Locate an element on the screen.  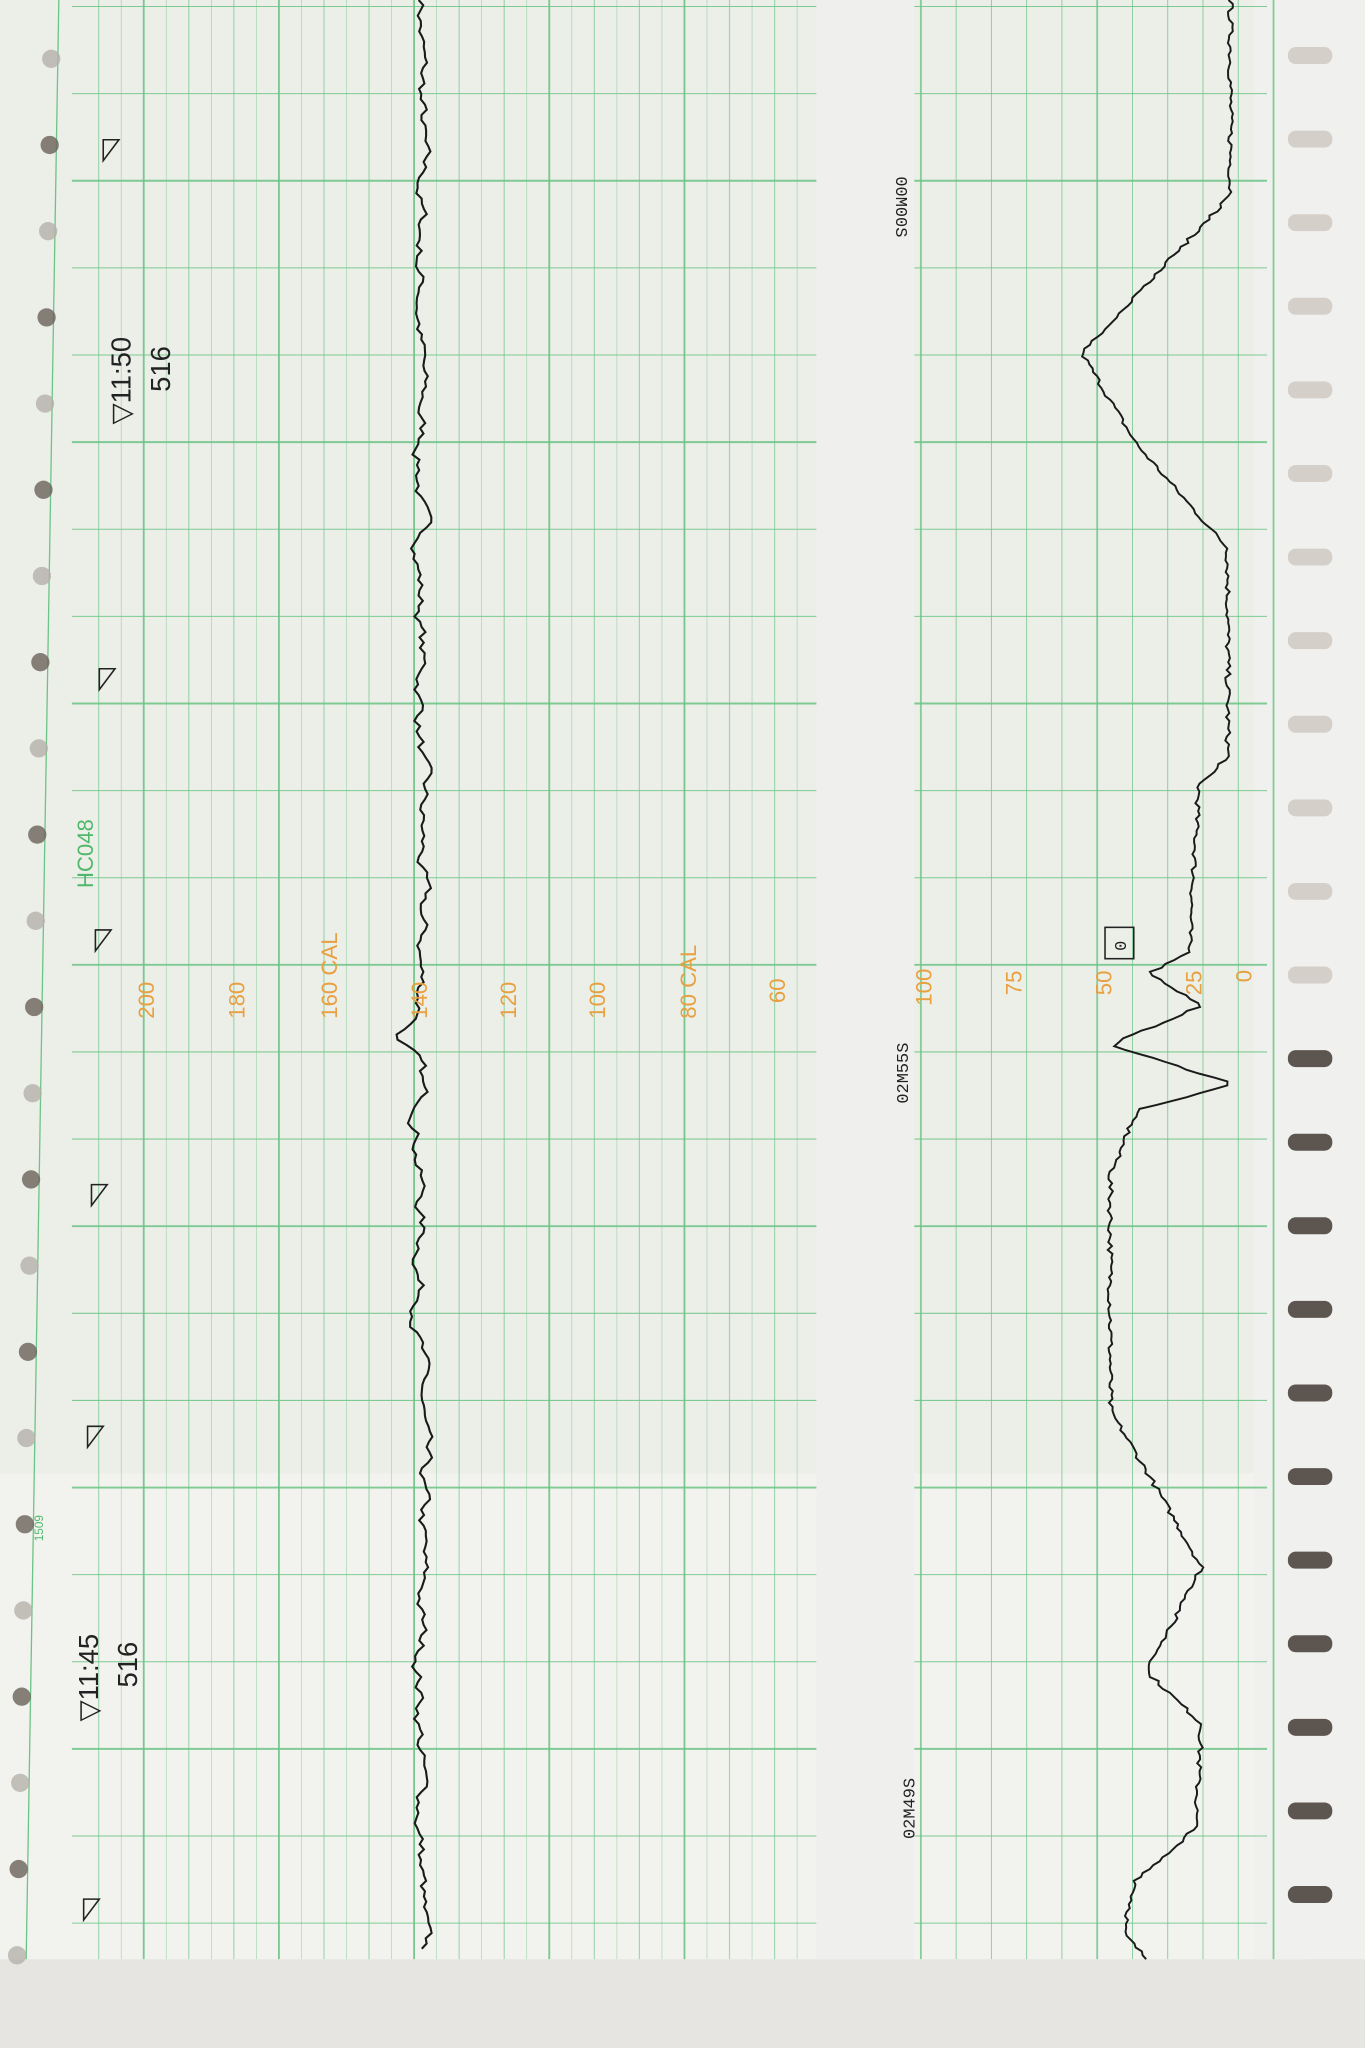
toco-label-25: 25 is located at coordinates (1194, 983).